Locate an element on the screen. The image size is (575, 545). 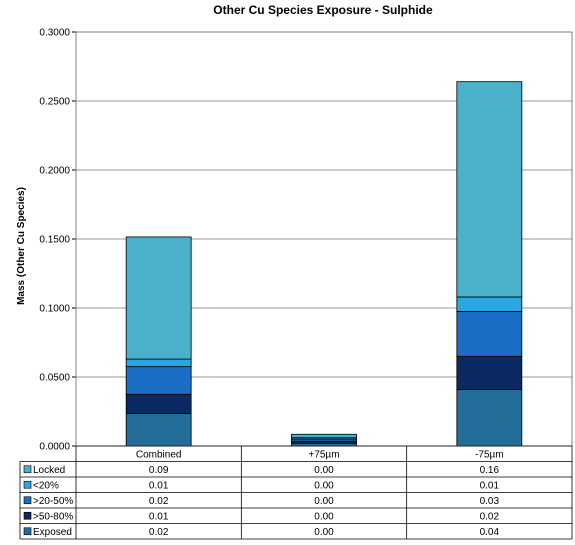
legend-label: >50-80% is located at coordinates (53, 517).